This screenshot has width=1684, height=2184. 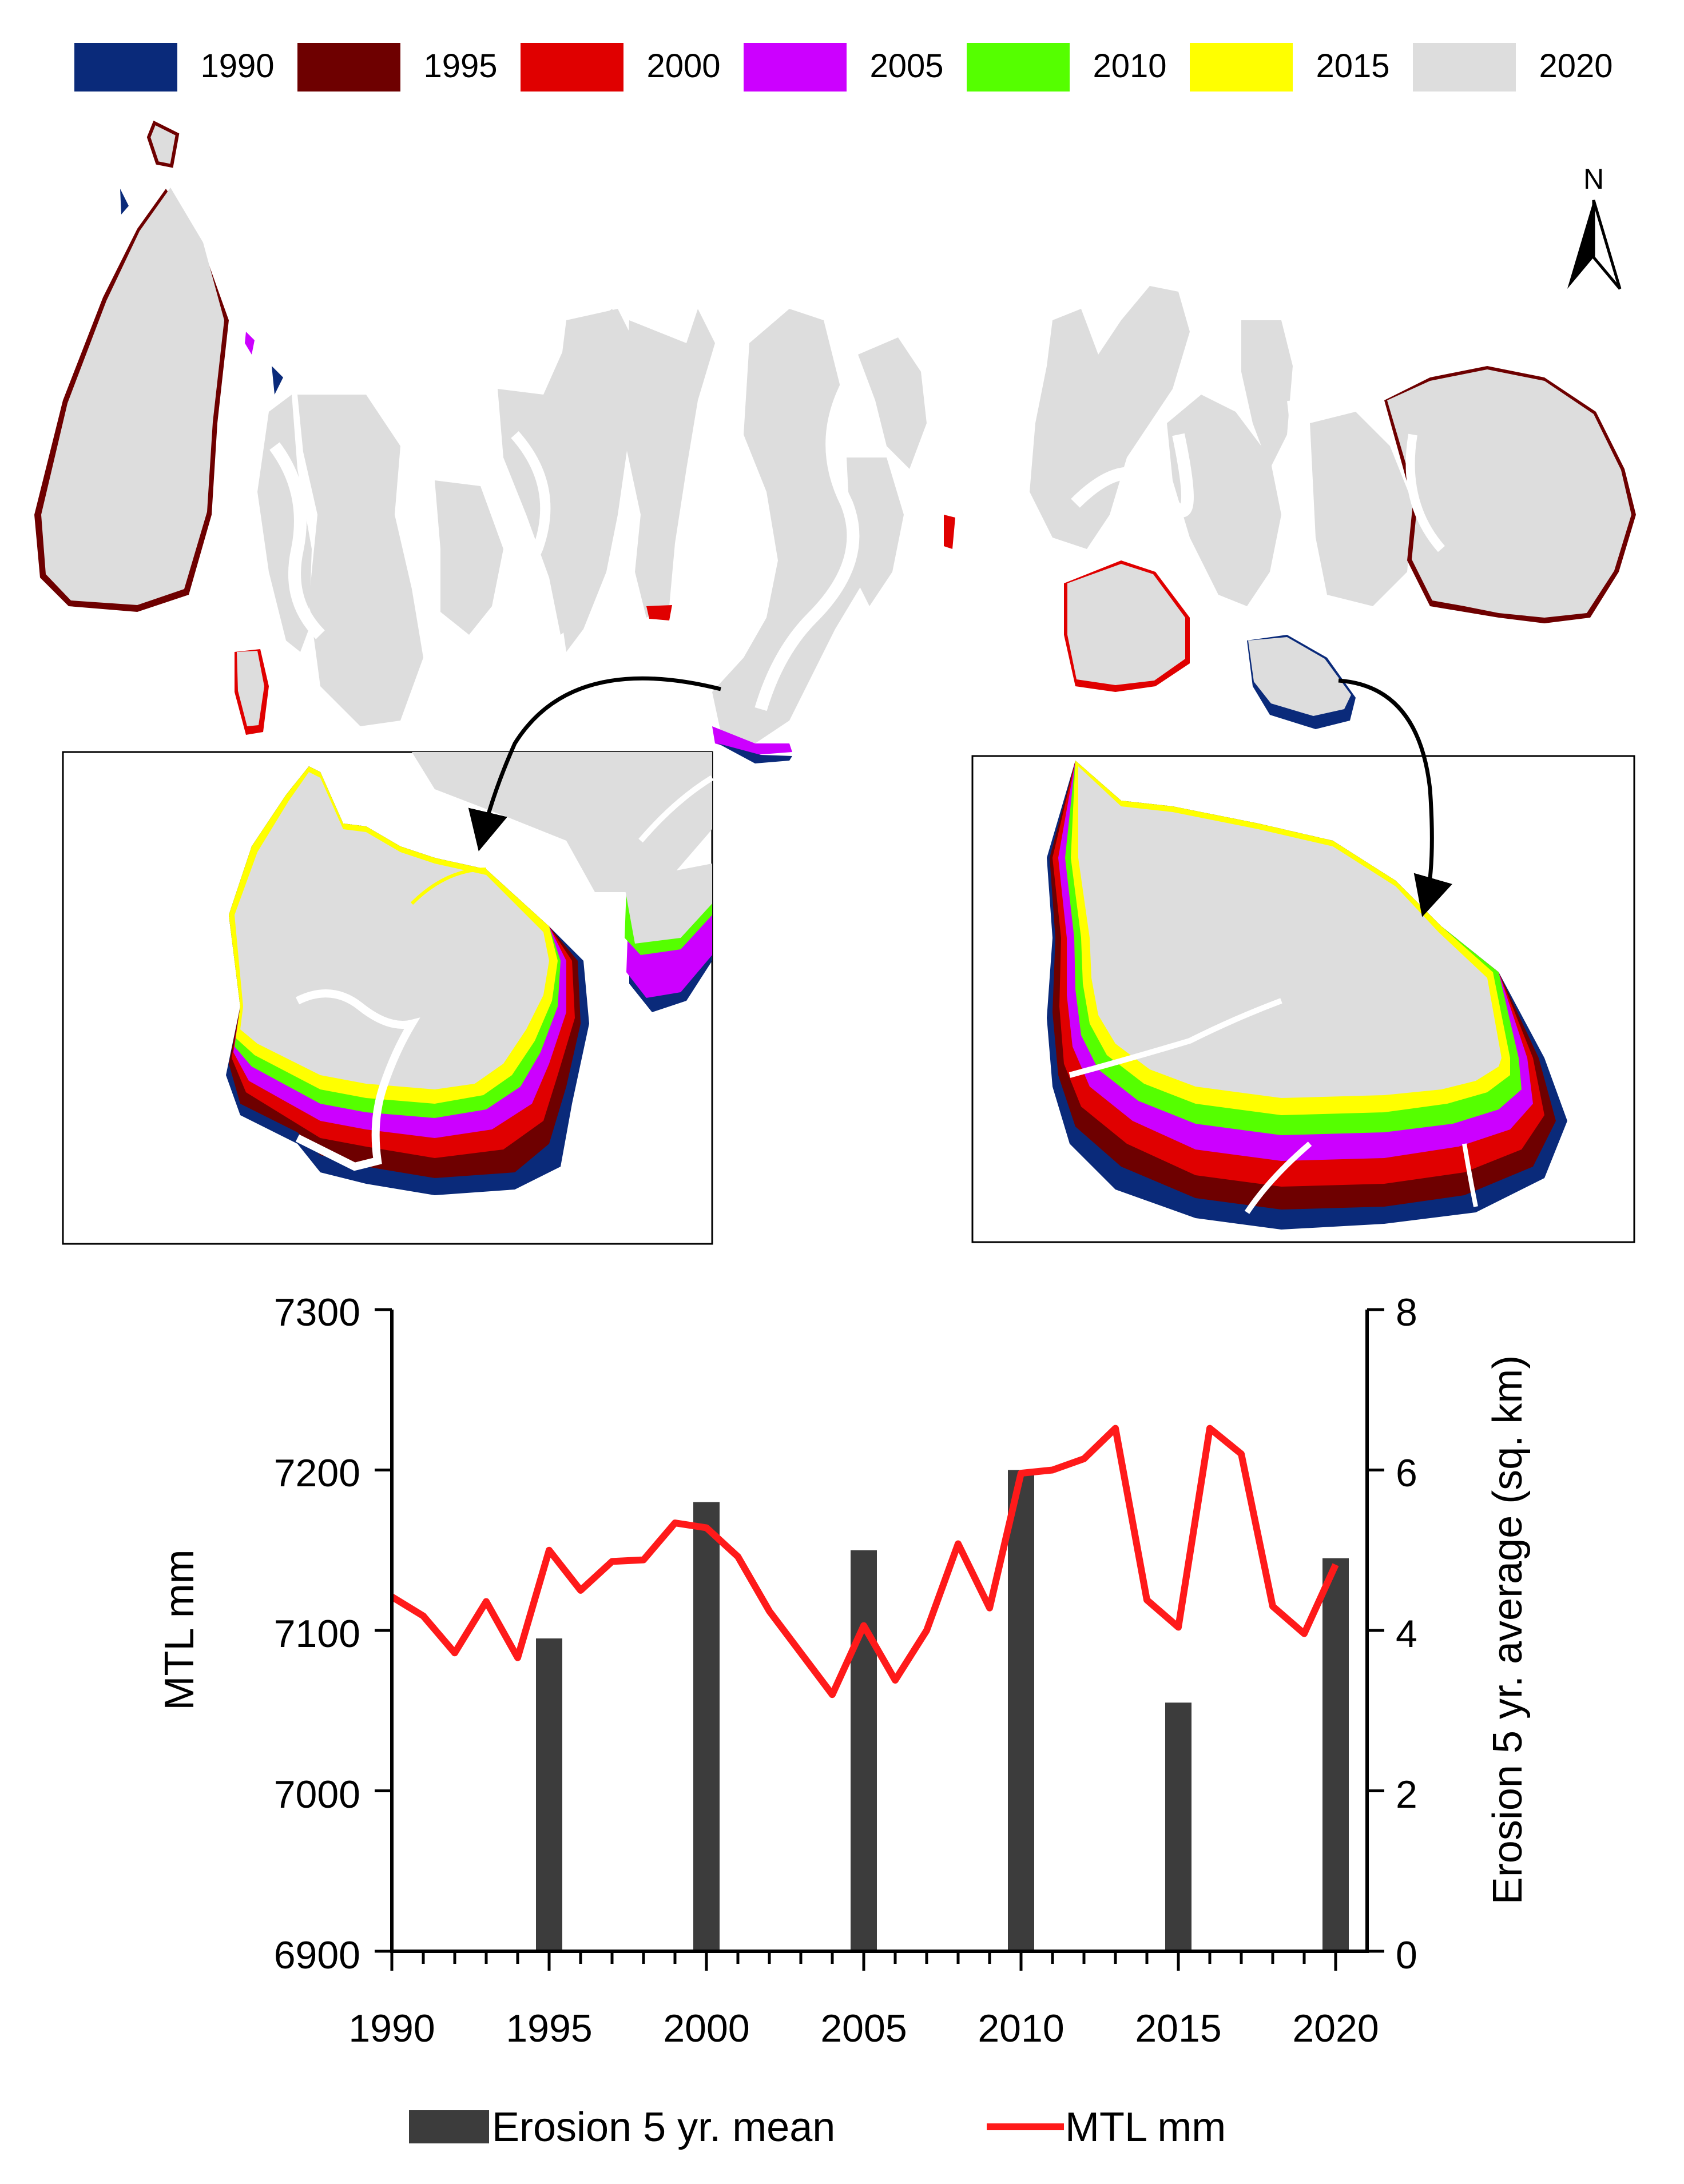 I want to click on legend-swatch-1995, so click(x=348, y=67).